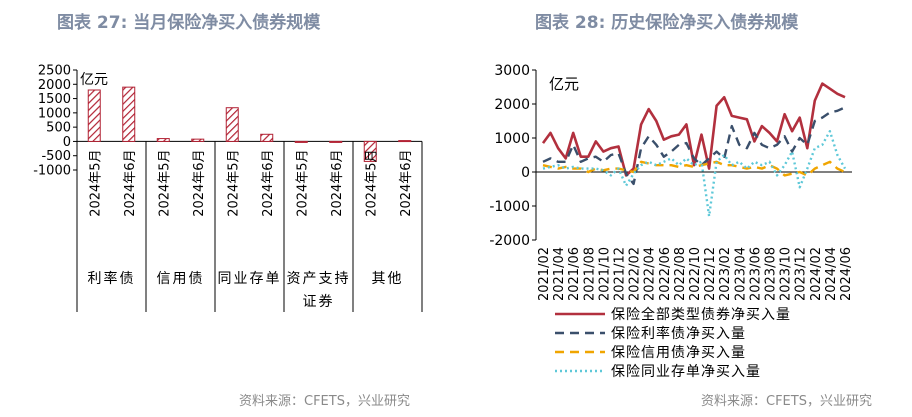 This screenshot has width=912, height=417. What do you see at coordinates (574, 274) in the screenshot?
I see `x-tick-label: 2021/06` at bounding box center [574, 274].